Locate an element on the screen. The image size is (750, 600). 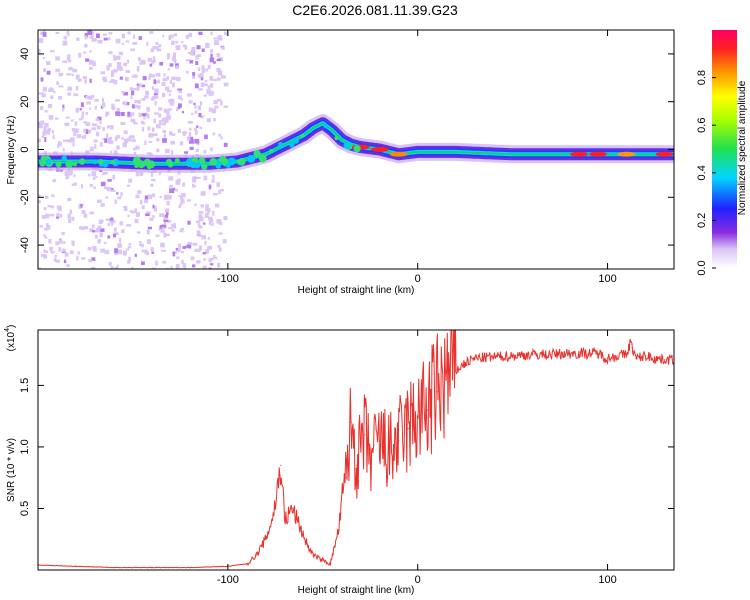
svg-text: (x104) is located at coordinates (10, 338).